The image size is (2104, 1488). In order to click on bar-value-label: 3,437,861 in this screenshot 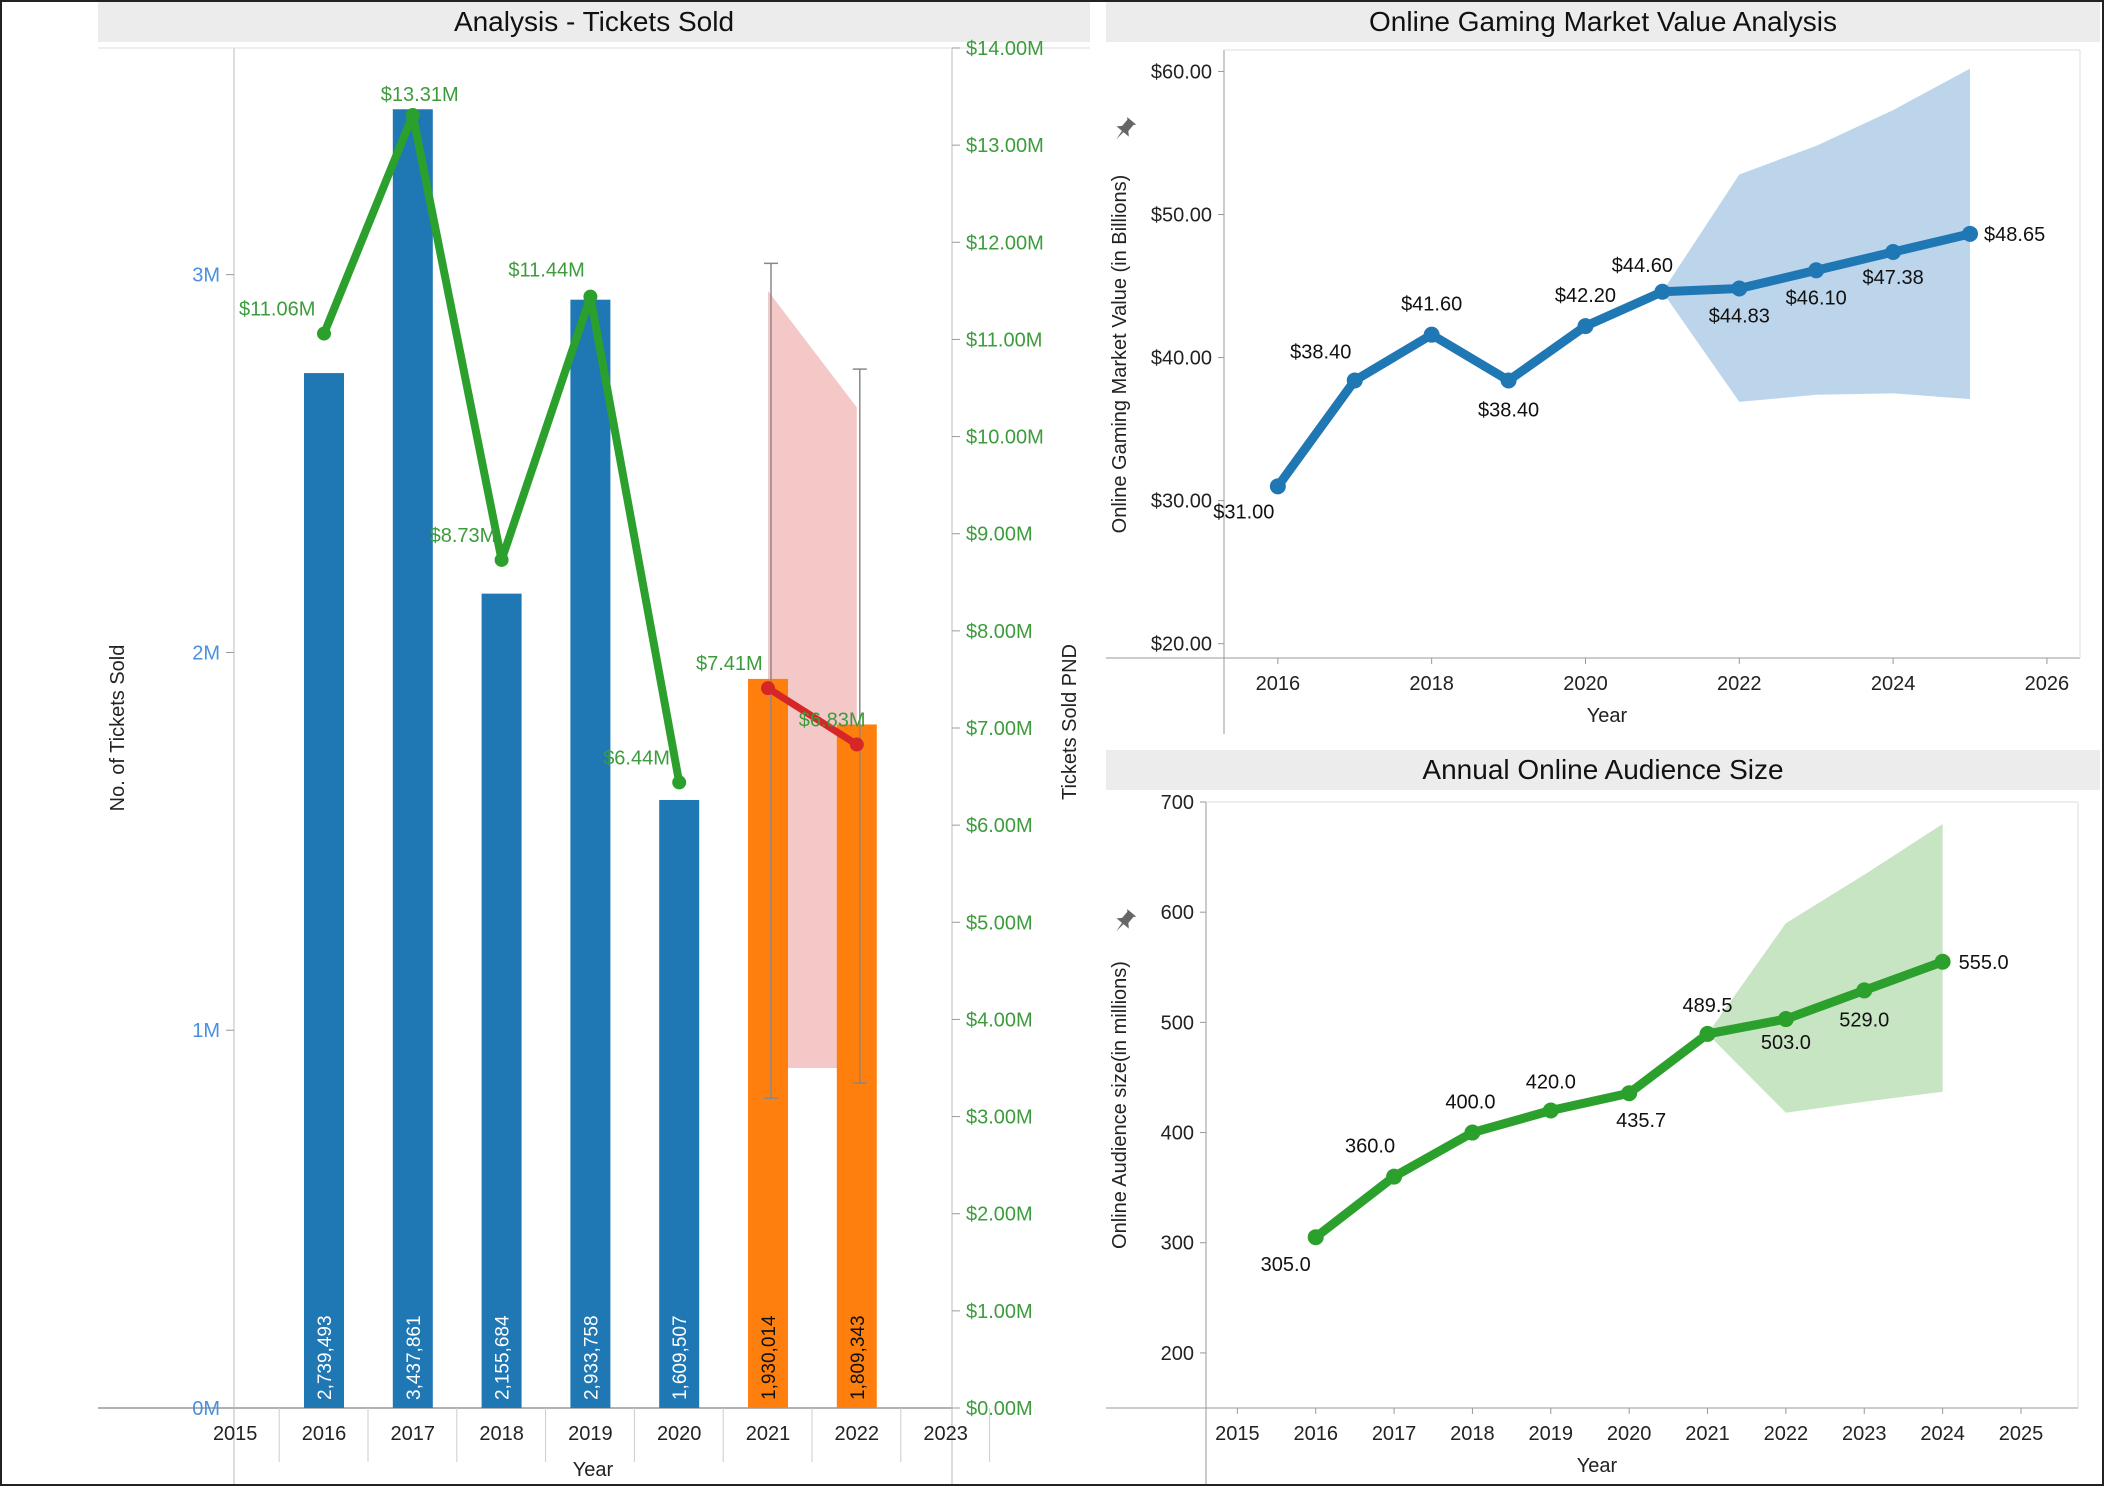, I will do `click(414, 1357)`.